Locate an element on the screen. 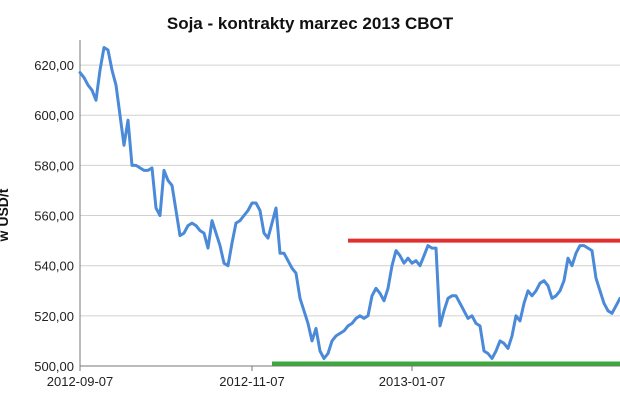 This screenshot has width=620, height=413. x-axis-ticks: 2012-09-07 2012-11-07 2013-01-07 is located at coordinates (246, 377).